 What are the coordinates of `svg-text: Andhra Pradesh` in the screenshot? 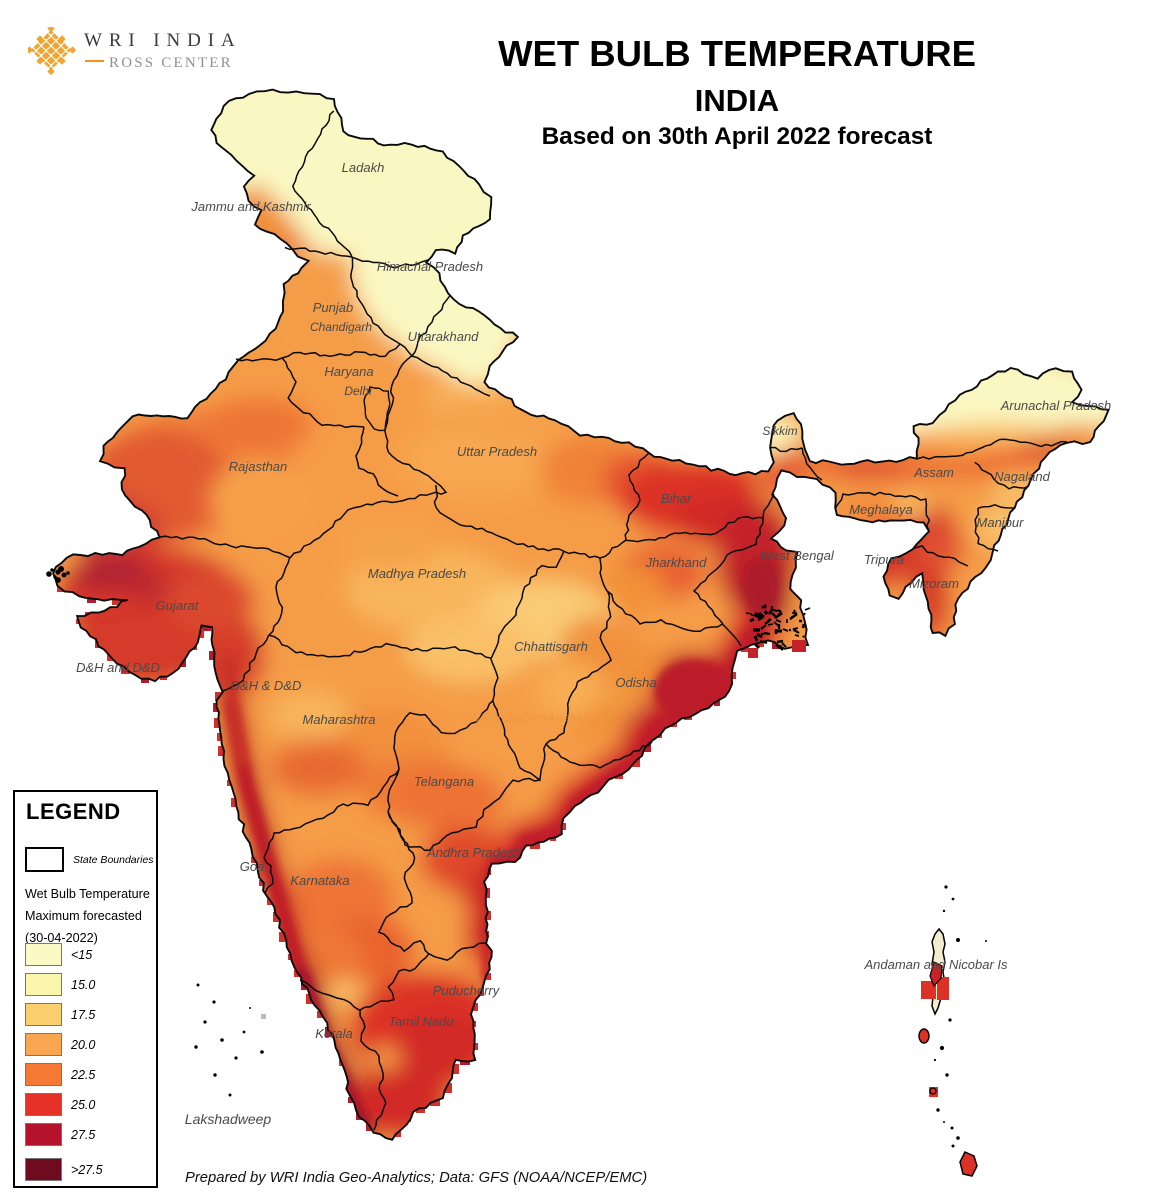 It's located at (473, 852).